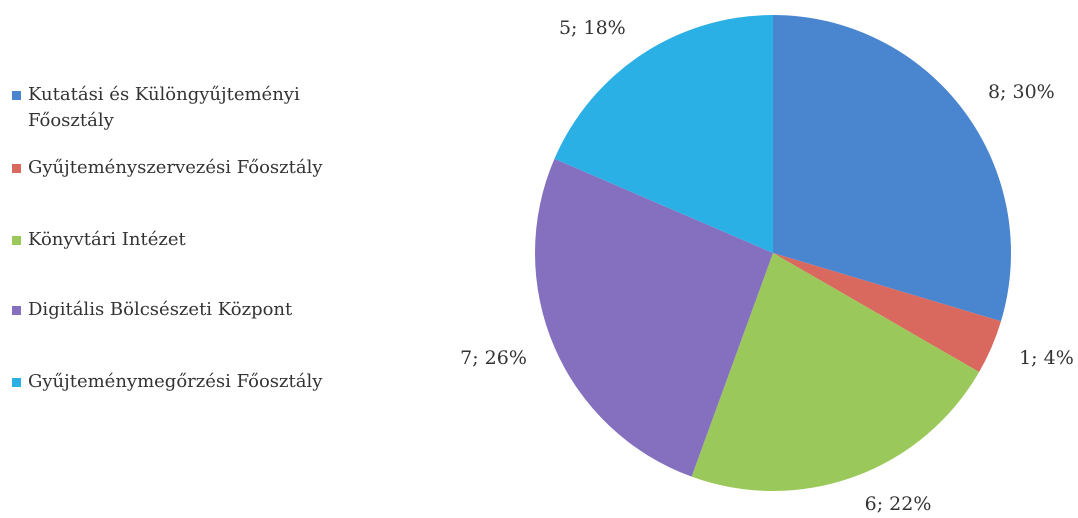 This screenshot has width=1078, height=518. I want to click on legend-label: Gyűjteményszervezési Főosztály, so click(175, 167).